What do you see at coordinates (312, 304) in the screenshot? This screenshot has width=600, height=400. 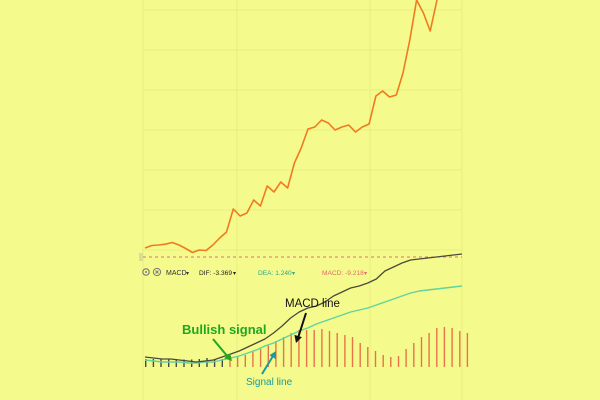 I see `macd-line-label: MACD line` at bounding box center [312, 304].